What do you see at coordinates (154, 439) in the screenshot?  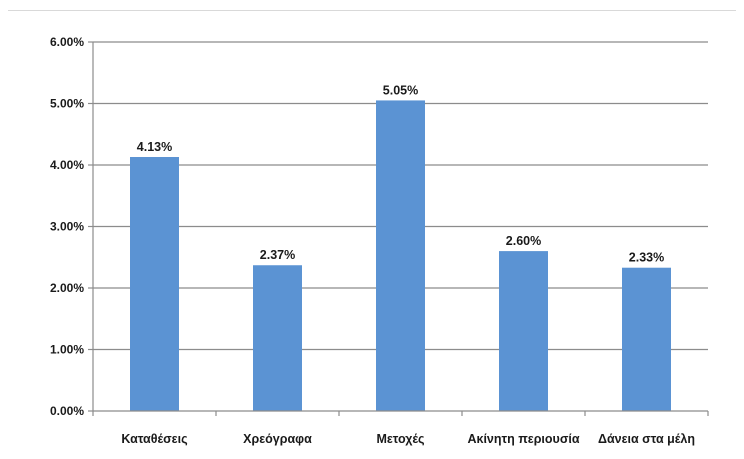 I see `x-category-label: Καταθέσεις` at bounding box center [154, 439].